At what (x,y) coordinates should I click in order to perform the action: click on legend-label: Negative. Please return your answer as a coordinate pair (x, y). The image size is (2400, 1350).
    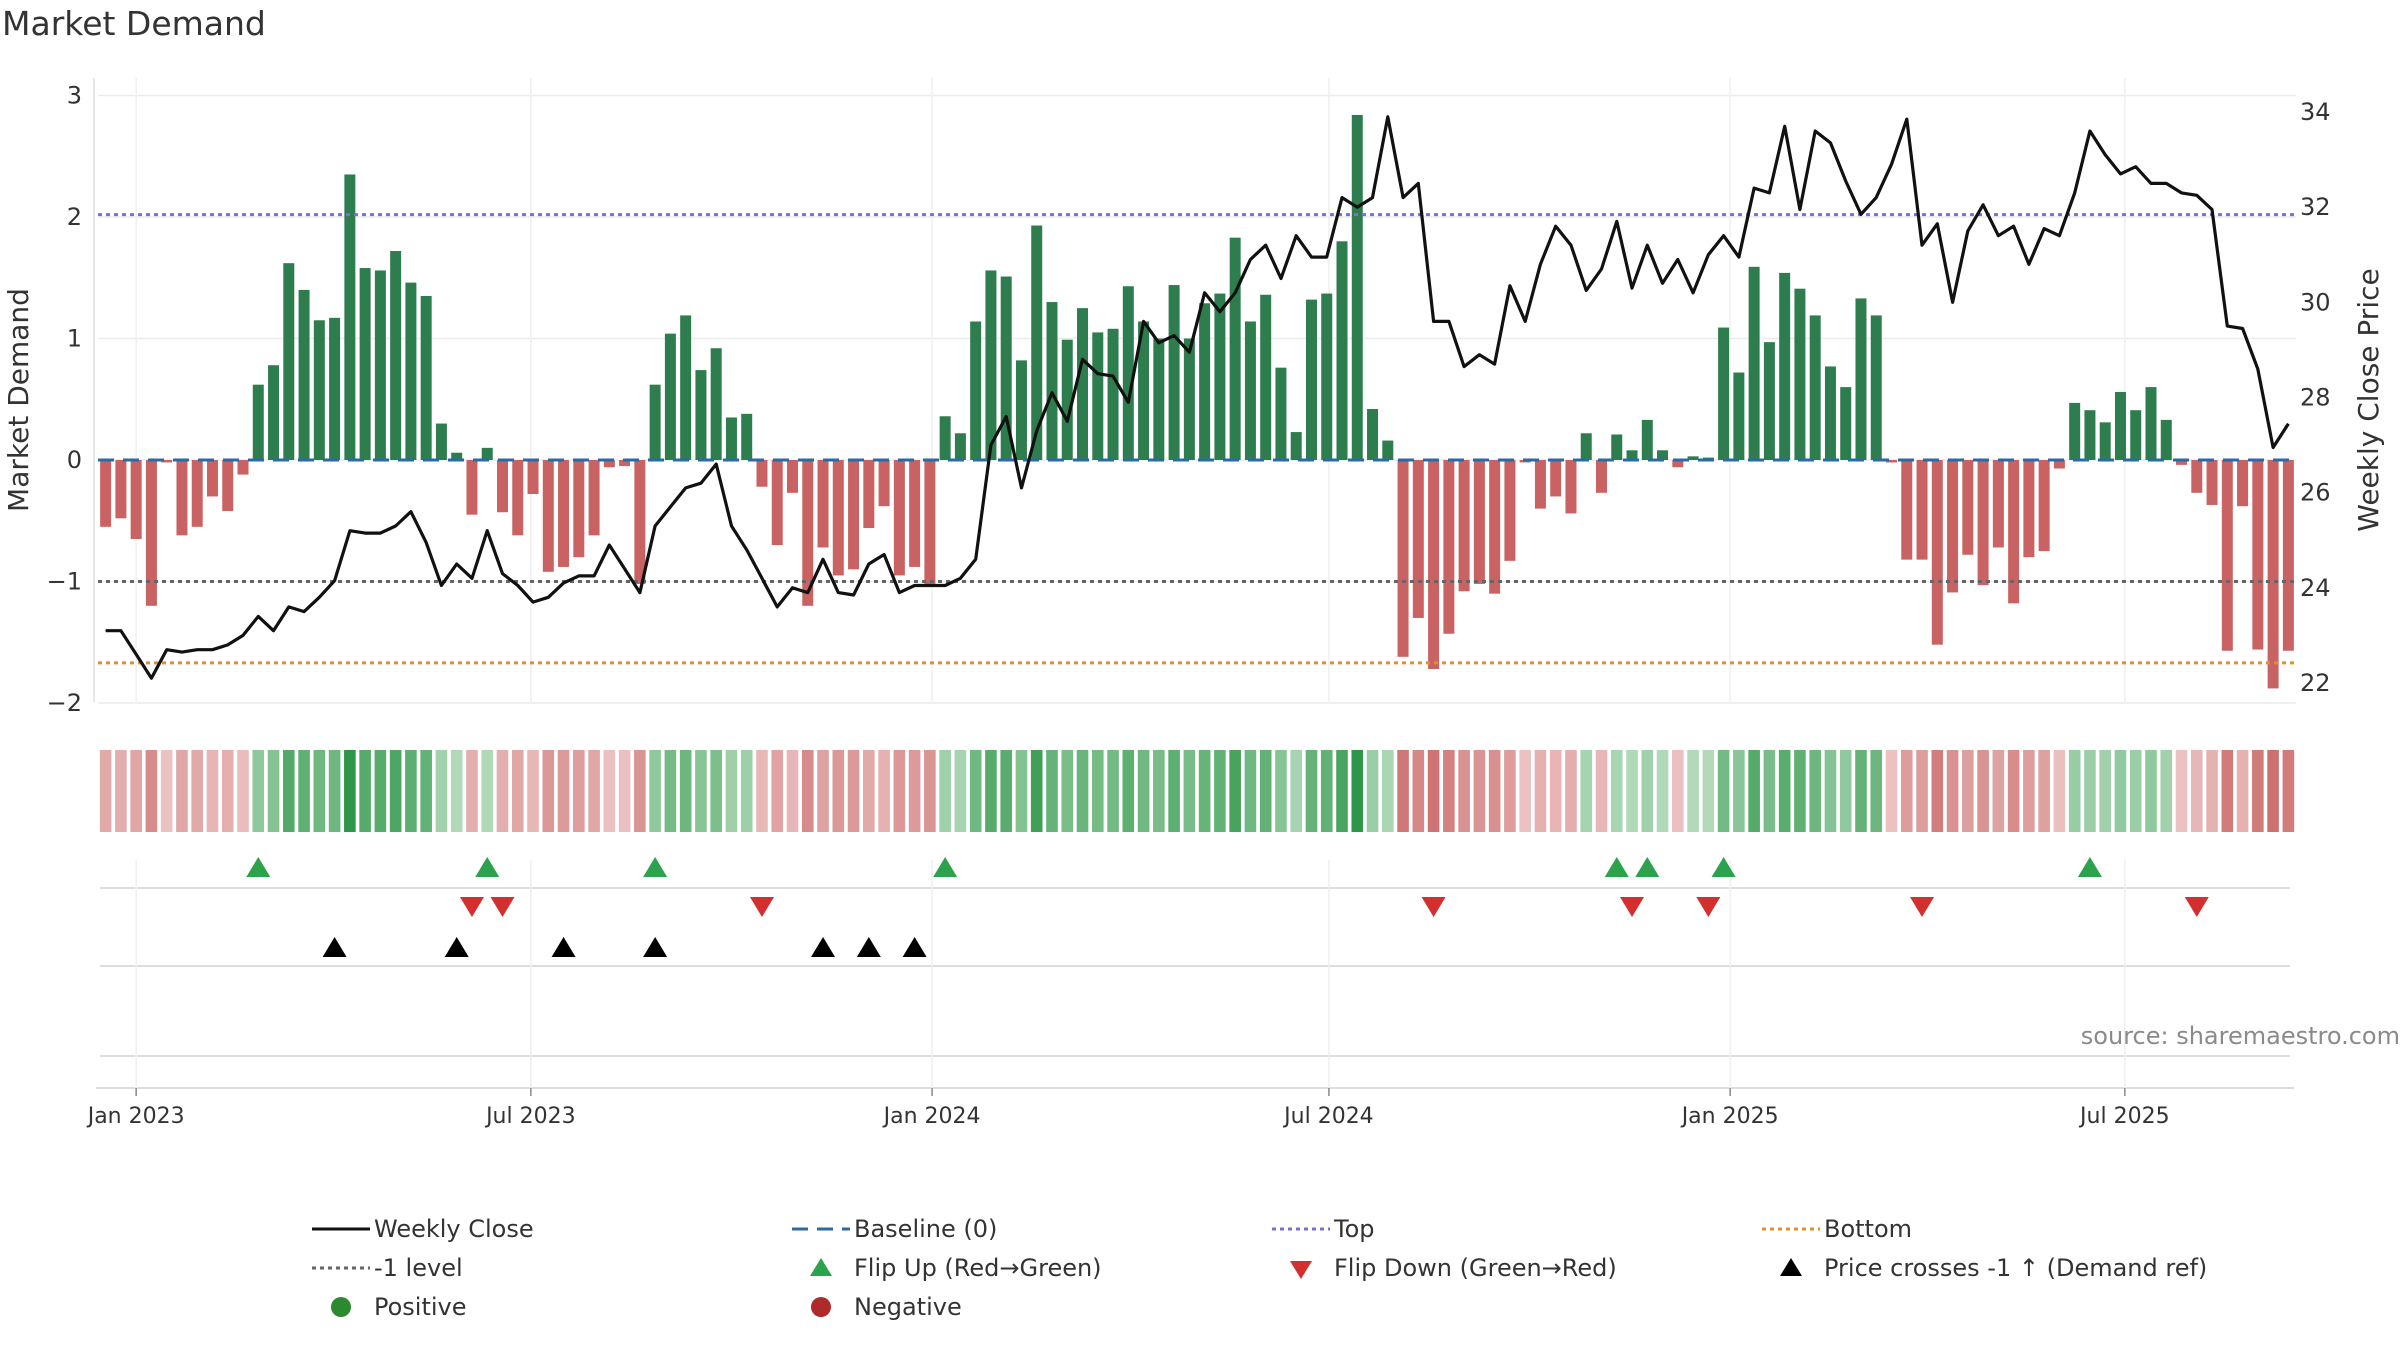
    Looking at the image, I should click on (908, 1307).